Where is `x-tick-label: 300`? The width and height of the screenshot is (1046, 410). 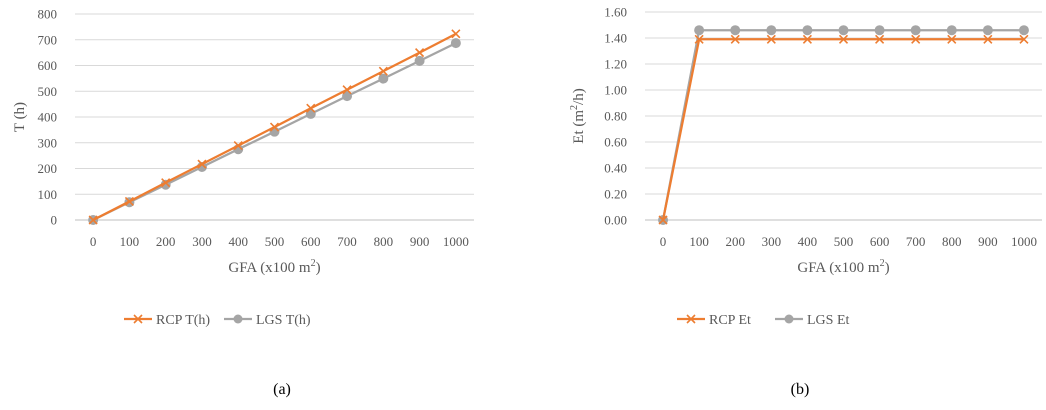
x-tick-label: 300 is located at coordinates (772, 241).